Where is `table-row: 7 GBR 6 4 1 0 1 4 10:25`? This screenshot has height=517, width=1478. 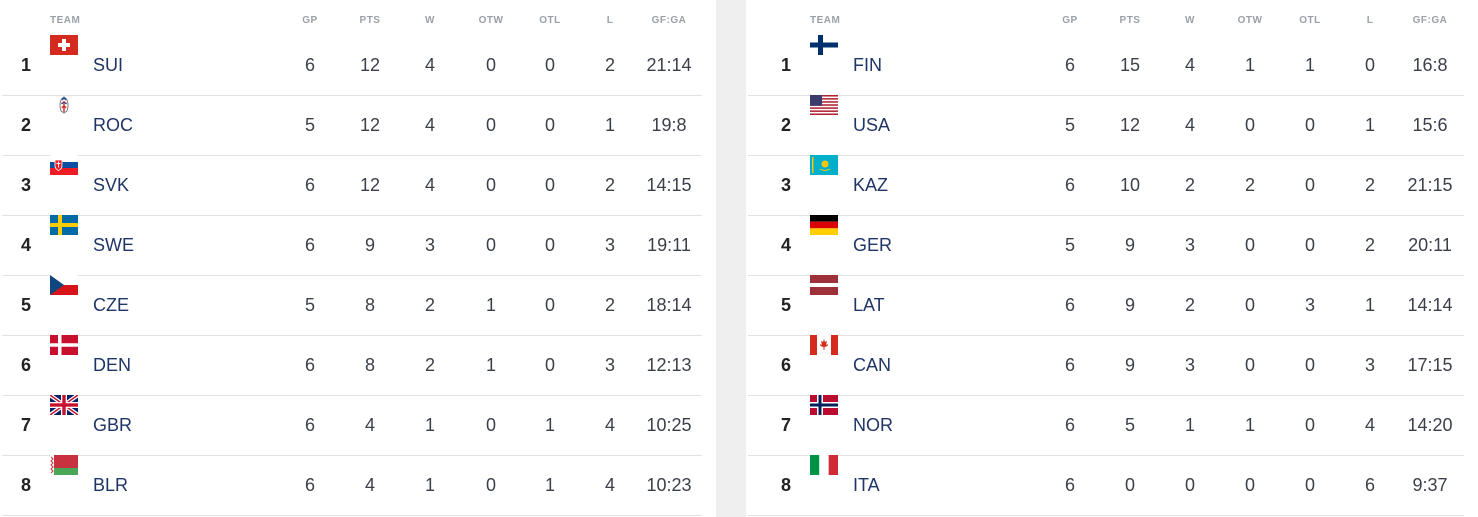
table-row: 7 GBR 6 4 1 0 1 4 10:25 is located at coordinates (352, 425).